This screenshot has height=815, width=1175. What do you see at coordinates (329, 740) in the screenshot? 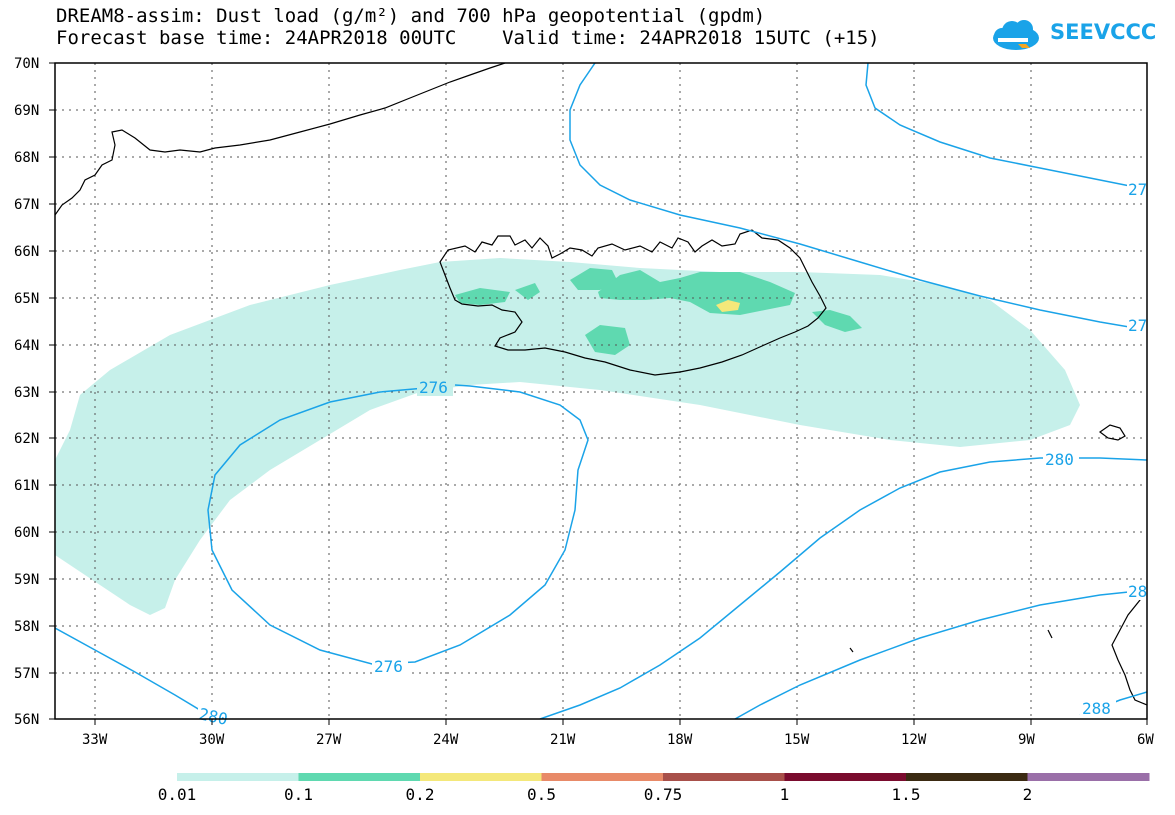
I see `lon-label: 27W` at bounding box center [329, 740].